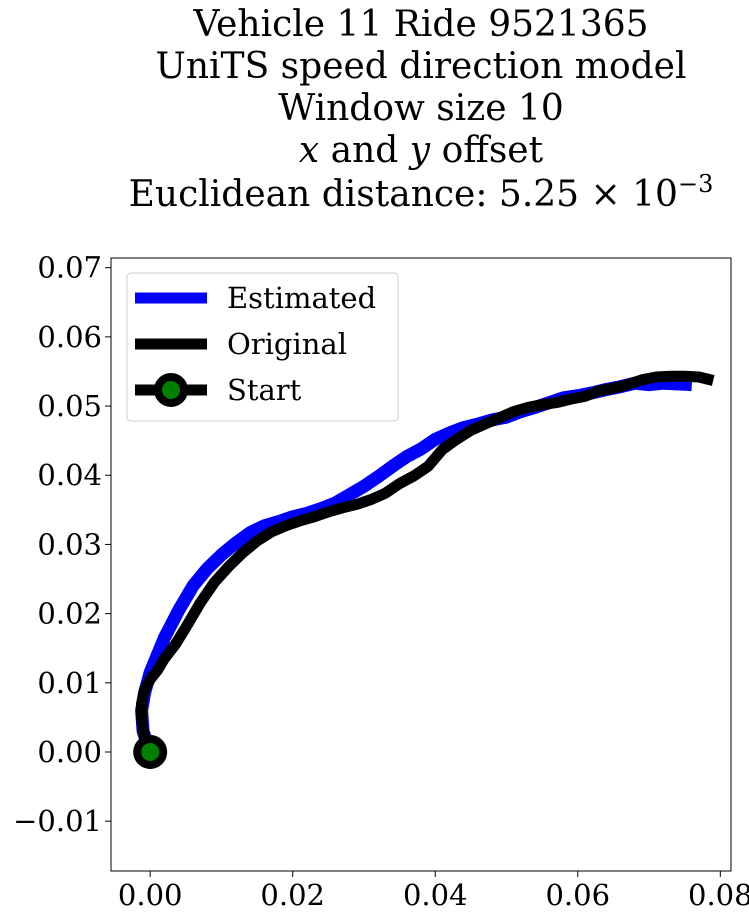 This screenshot has width=749, height=920. What do you see at coordinates (57, 821) in the screenshot?
I see `y-tick-label: −0.01` at bounding box center [57, 821].